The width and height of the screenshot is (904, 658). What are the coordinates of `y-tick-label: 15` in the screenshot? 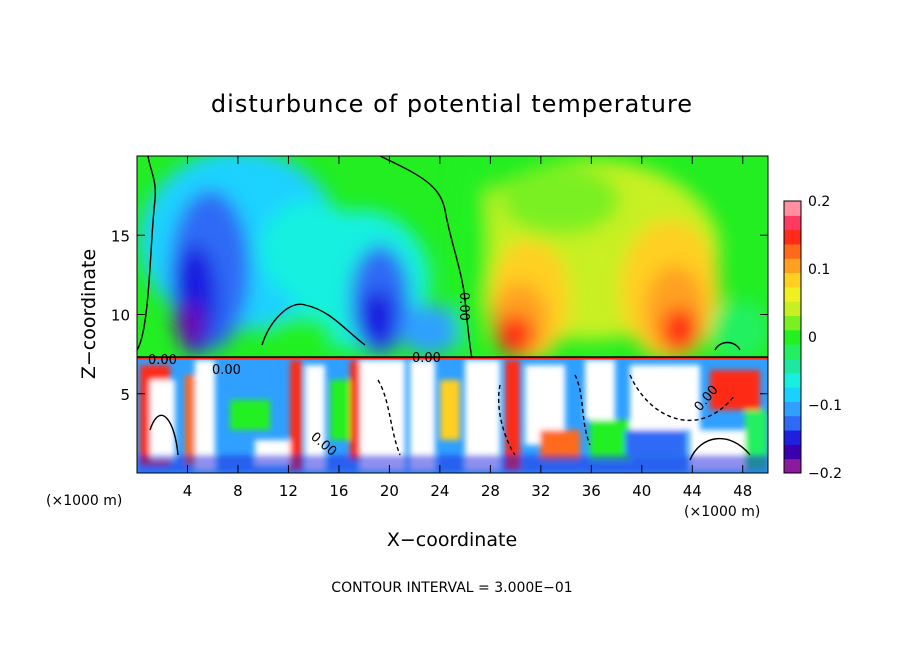 It's located at (120, 236).